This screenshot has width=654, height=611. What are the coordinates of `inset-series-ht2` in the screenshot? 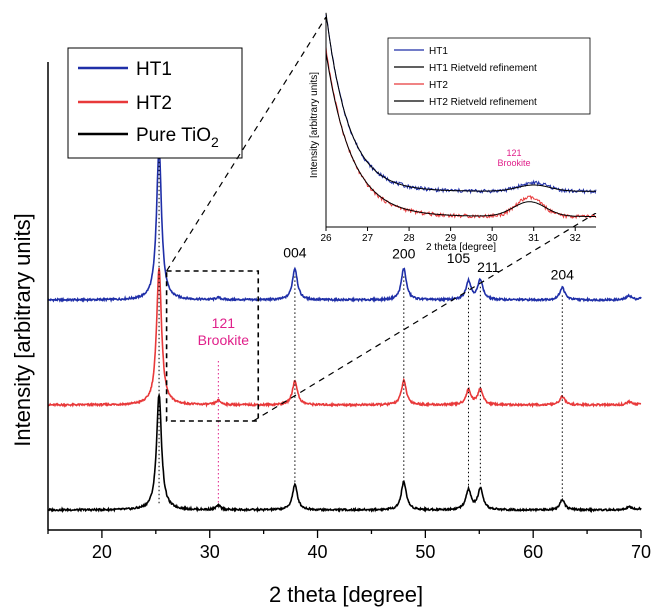 It's located at (461, 133).